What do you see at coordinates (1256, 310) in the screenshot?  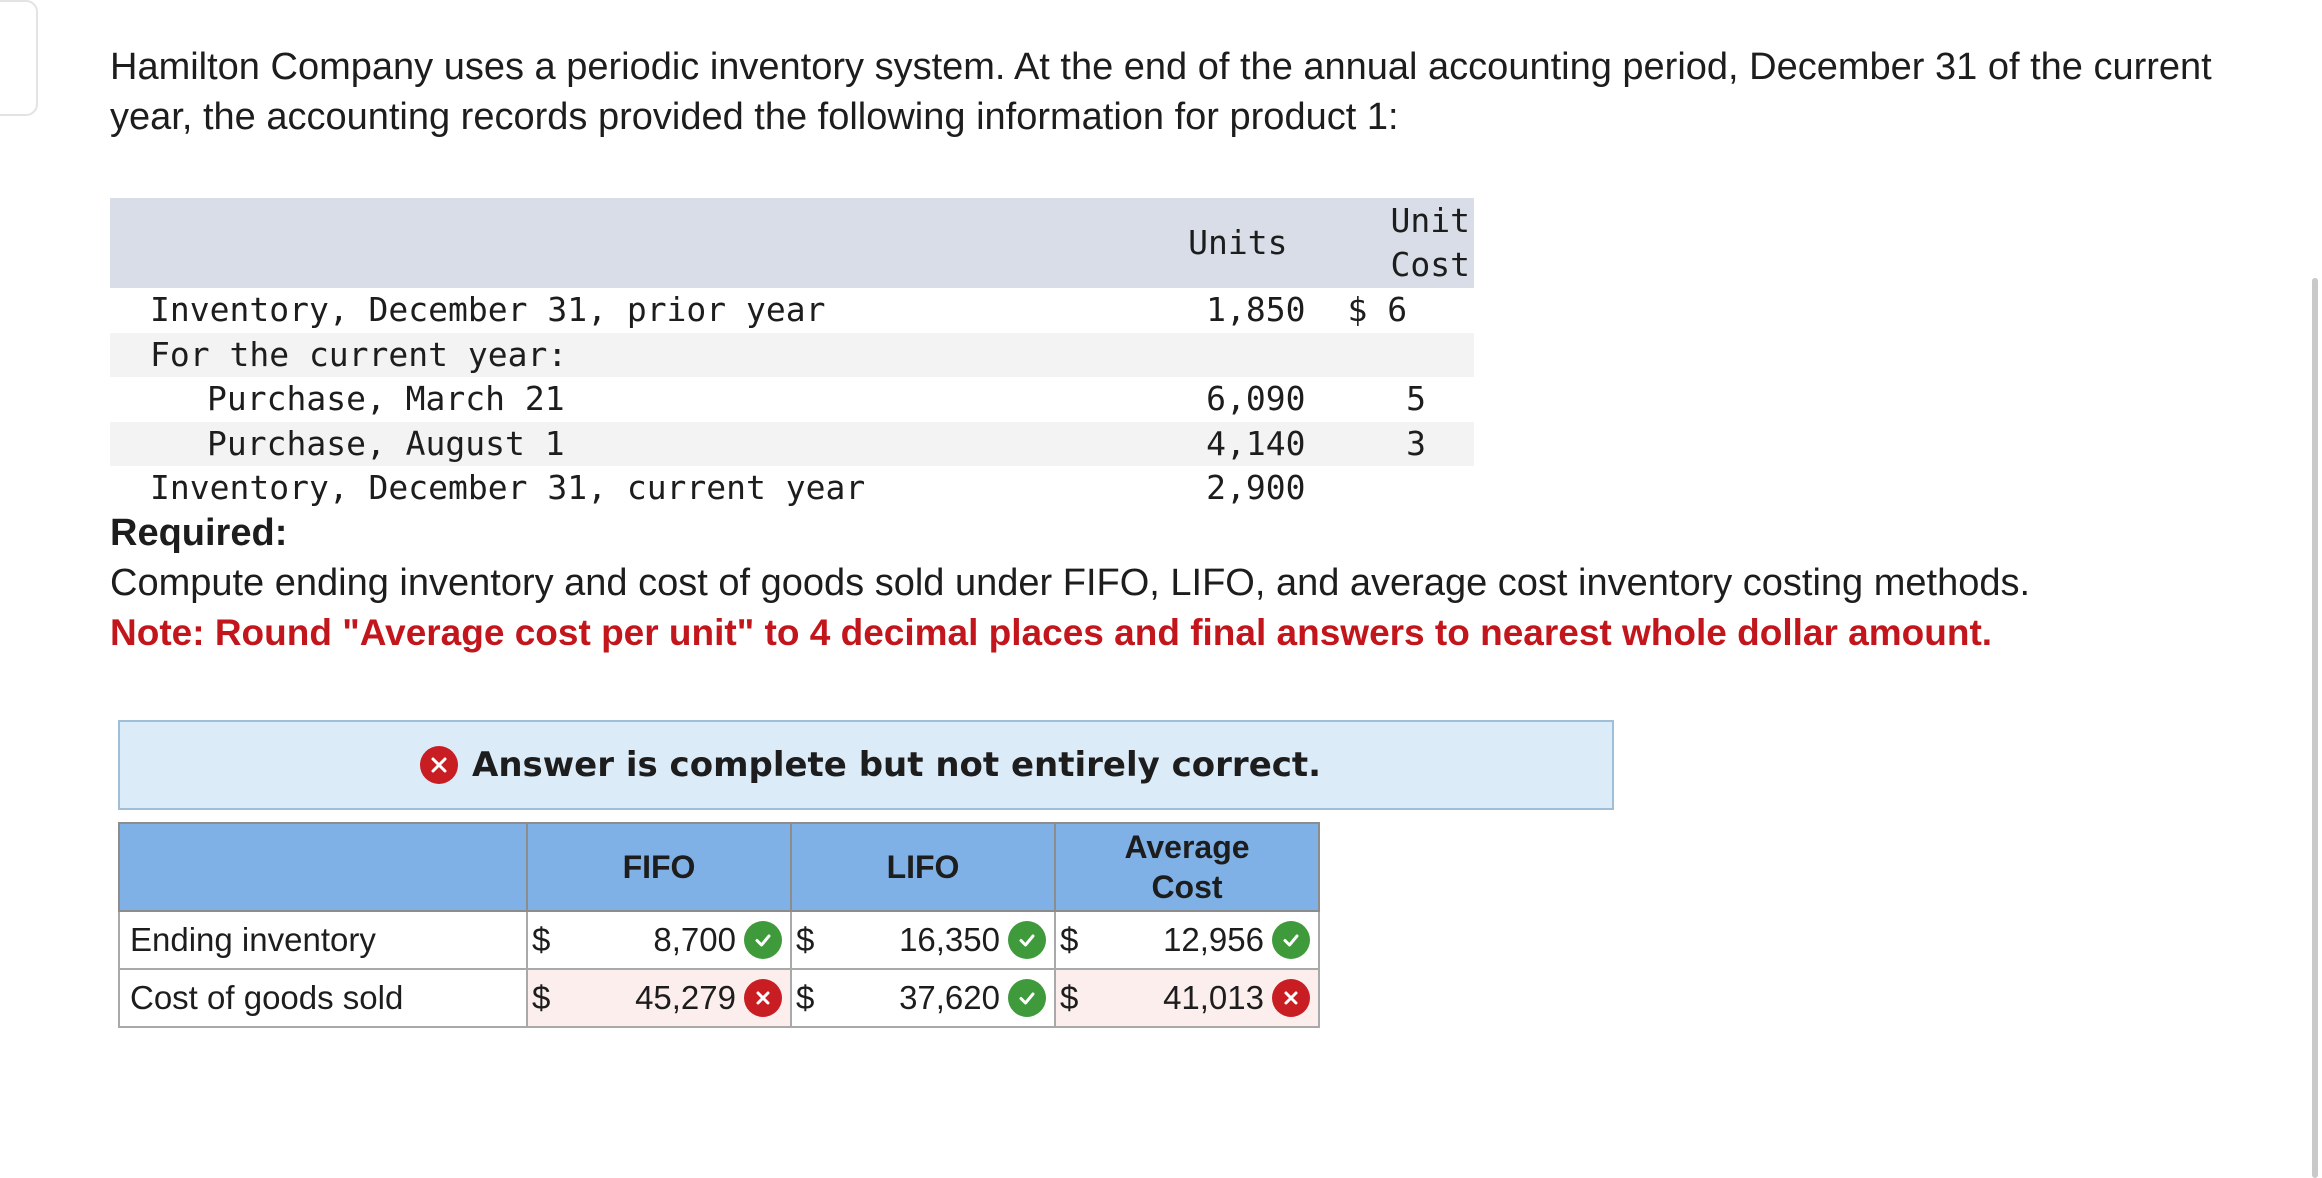 I see `row-units: 1,850` at bounding box center [1256, 310].